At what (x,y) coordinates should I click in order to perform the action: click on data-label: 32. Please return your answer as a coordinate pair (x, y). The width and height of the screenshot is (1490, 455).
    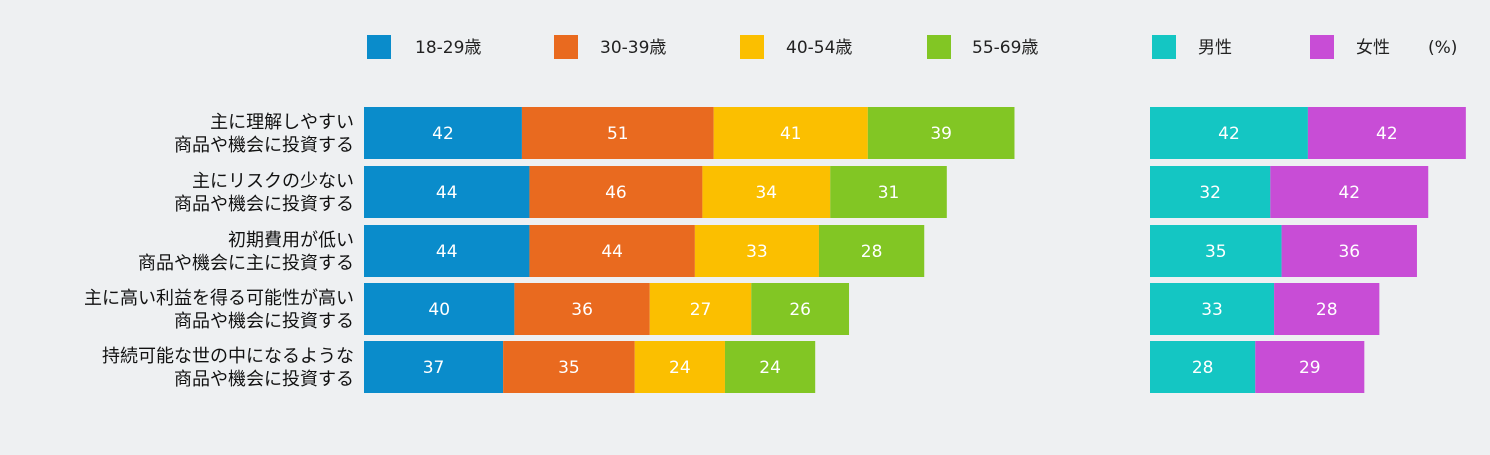
    Looking at the image, I should click on (1210, 193).